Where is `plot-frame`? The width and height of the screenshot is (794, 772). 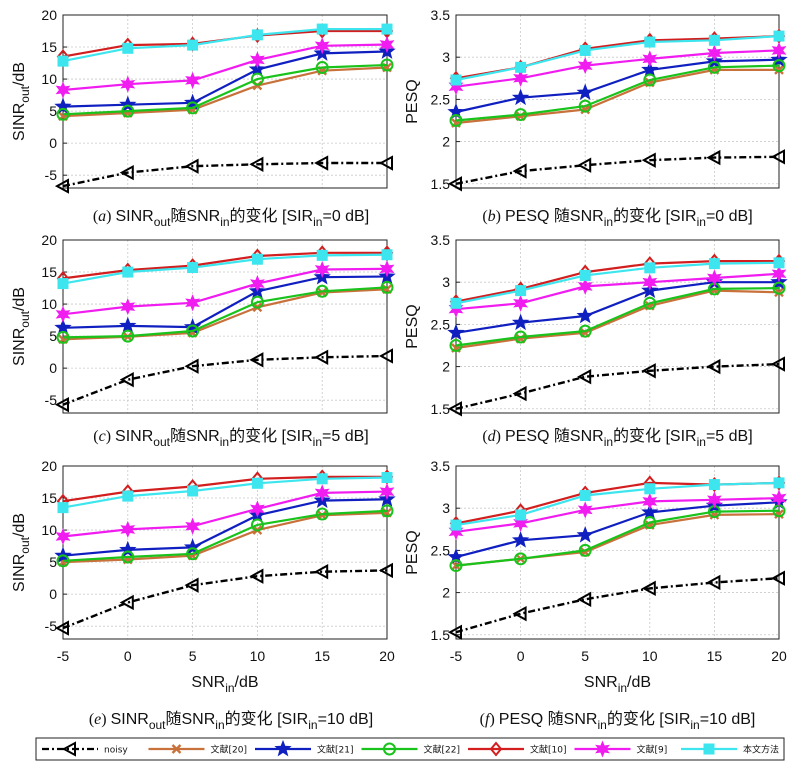 plot-frame is located at coordinates (617, 326).